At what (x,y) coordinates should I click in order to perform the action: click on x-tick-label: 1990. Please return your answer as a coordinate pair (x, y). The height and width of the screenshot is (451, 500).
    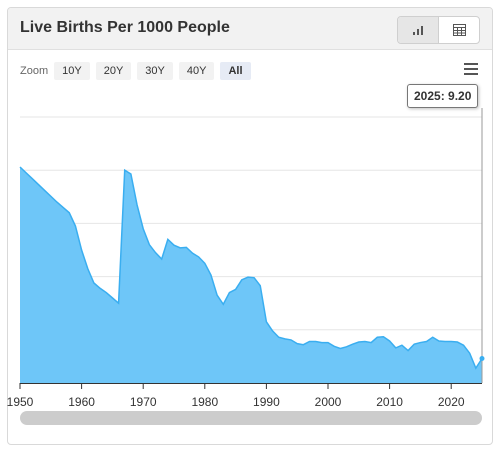
    Looking at the image, I should click on (266, 402).